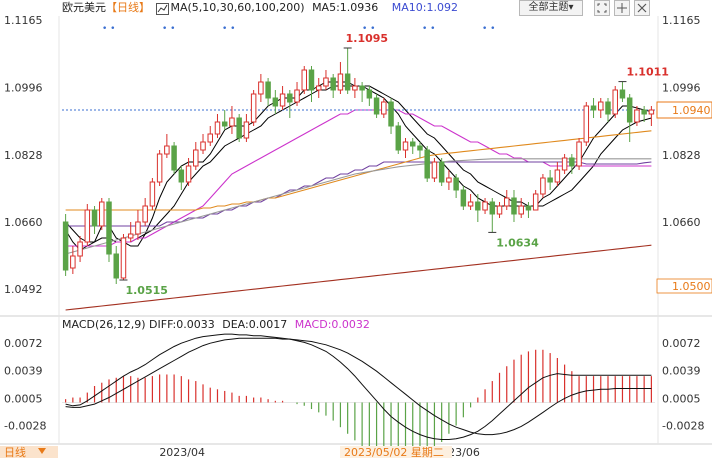 The width and height of the screenshot is (712, 458). Describe the element at coordinates (84, 7) in the screenshot. I see `symbol-title: 欧元美元` at that location.